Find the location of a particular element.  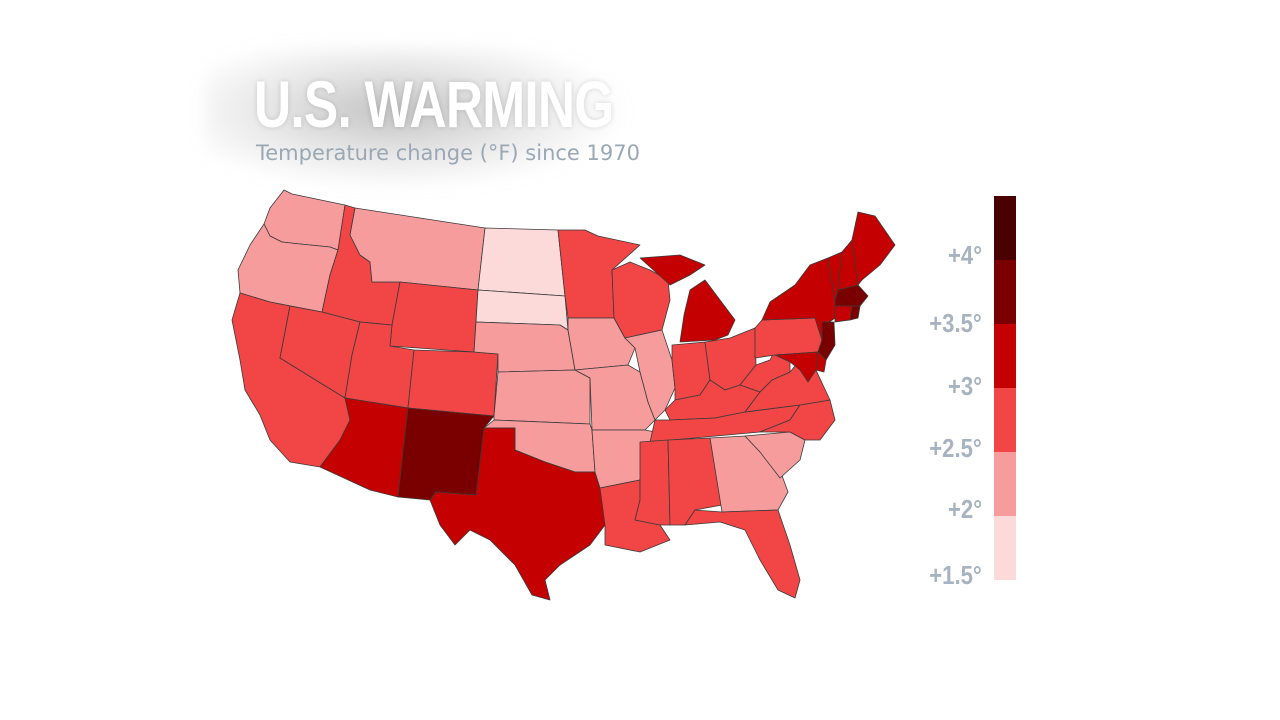

state-wy is located at coordinates (434, 317).